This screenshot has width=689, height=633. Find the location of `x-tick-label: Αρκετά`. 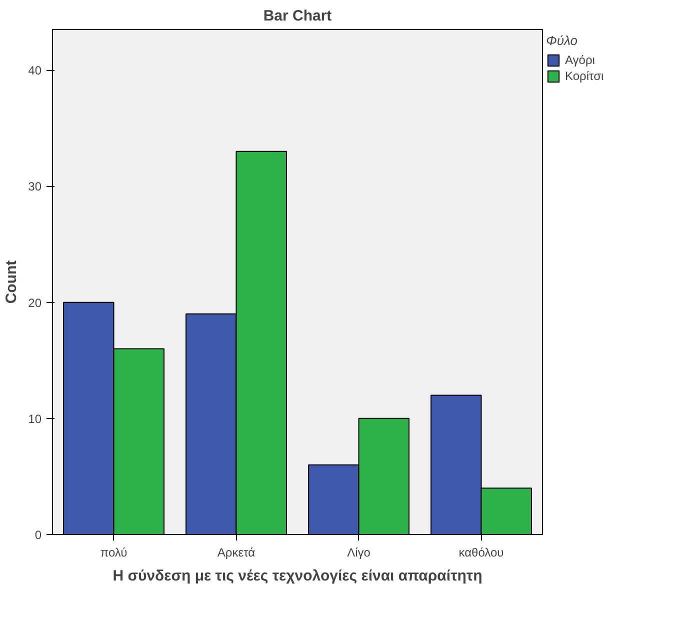

x-tick-label: Αρκετά is located at coordinates (236, 553).